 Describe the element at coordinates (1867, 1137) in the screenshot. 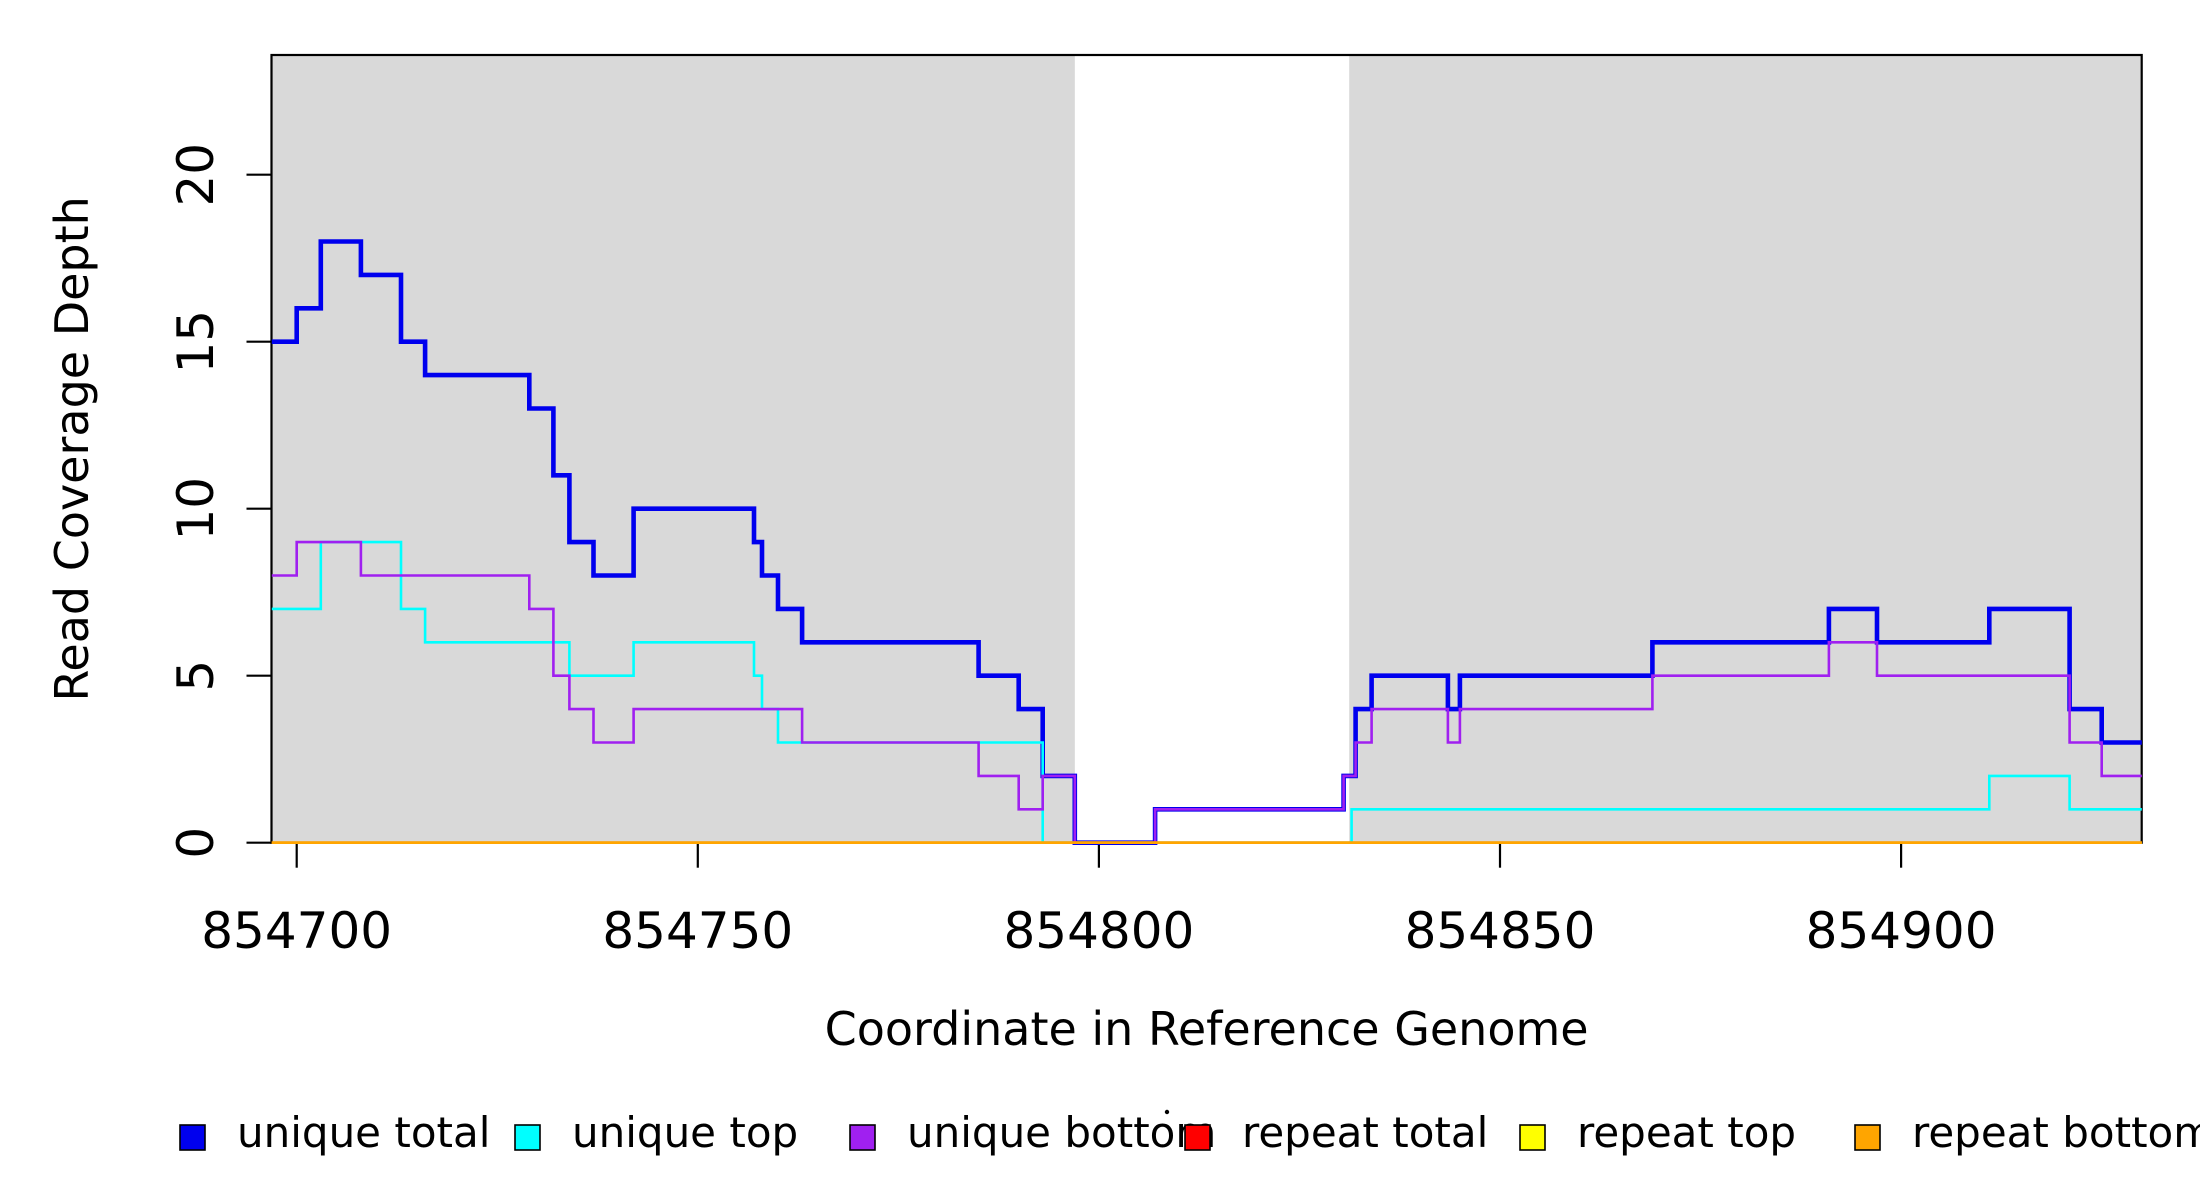

I see `legend-swatch-repeat-bottom` at that location.